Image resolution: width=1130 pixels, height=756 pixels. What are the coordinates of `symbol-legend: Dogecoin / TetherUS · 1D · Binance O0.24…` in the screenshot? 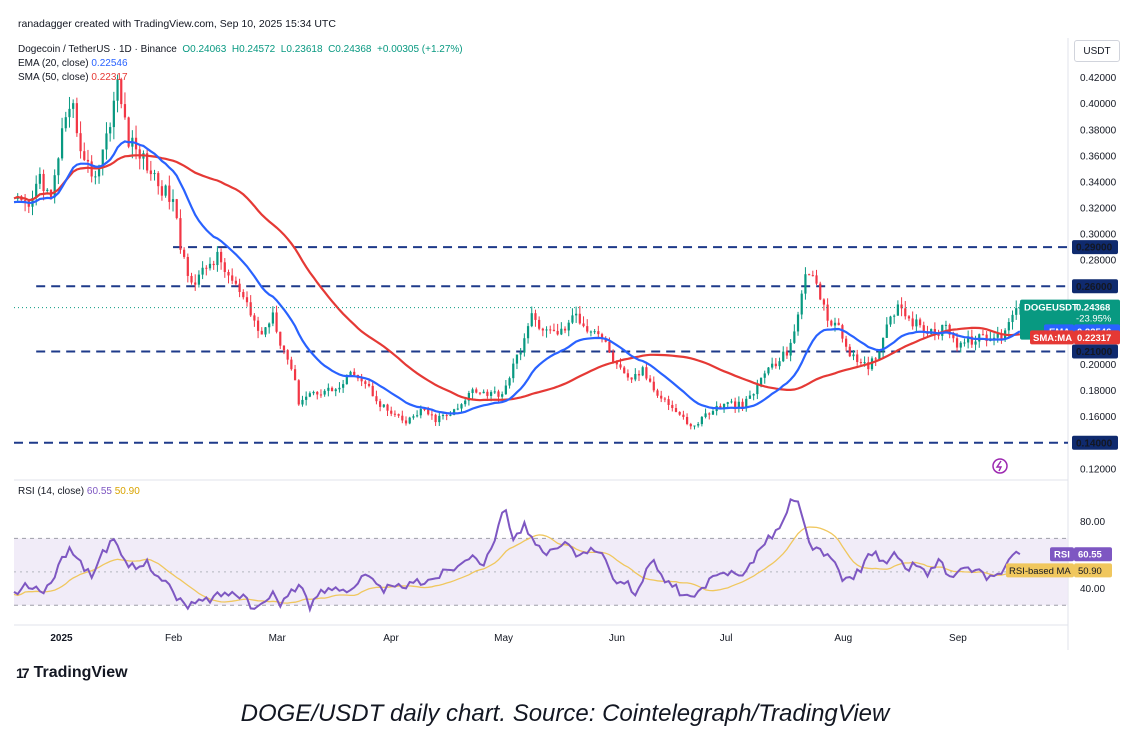 It's located at (240, 49).